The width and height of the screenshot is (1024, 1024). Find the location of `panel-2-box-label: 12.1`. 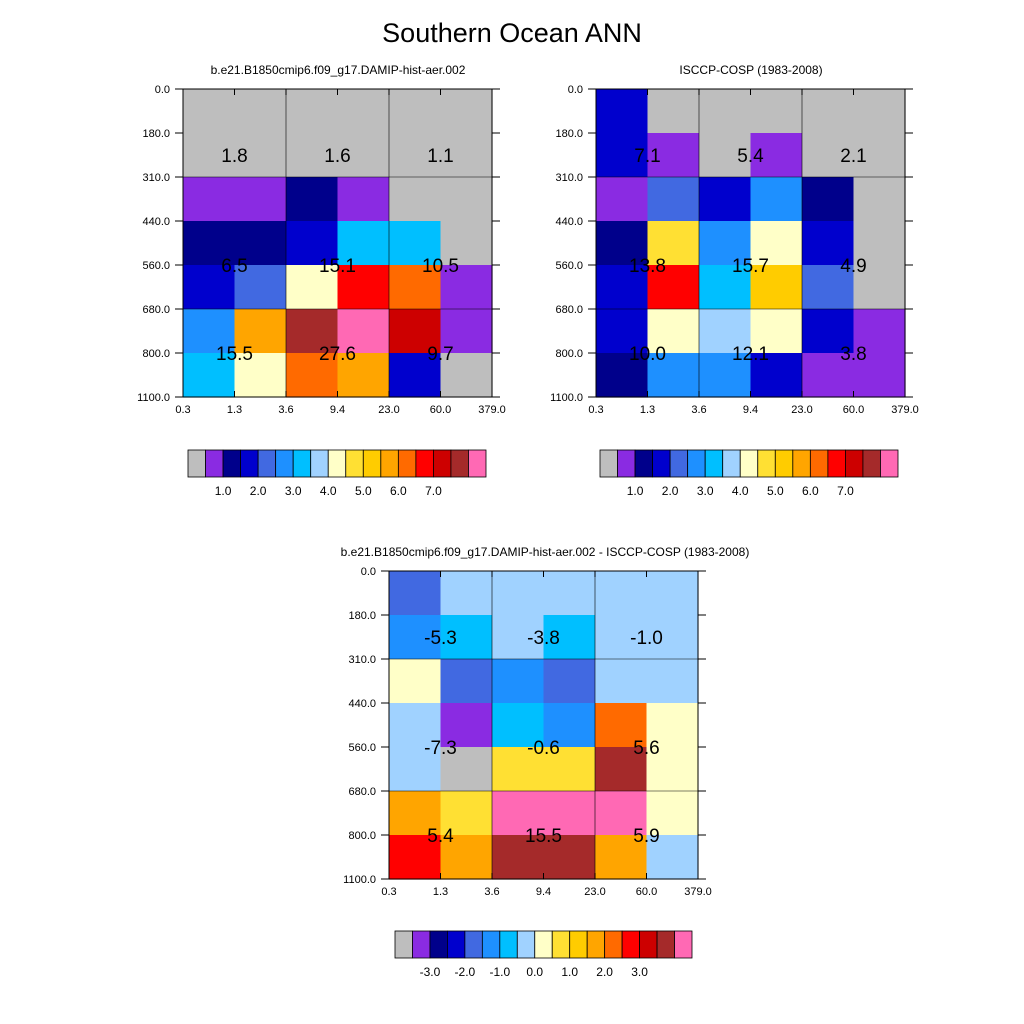

panel-2-box-label: 12.1 is located at coordinates (750, 354).